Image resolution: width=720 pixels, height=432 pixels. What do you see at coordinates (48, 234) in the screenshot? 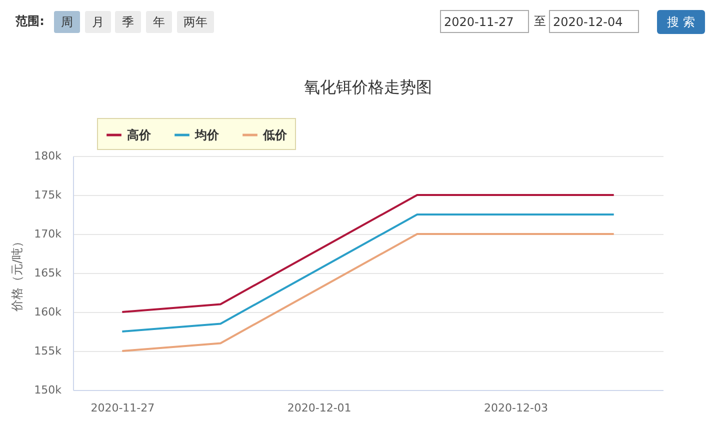
I see `y-tick-label: 170k` at bounding box center [48, 234].